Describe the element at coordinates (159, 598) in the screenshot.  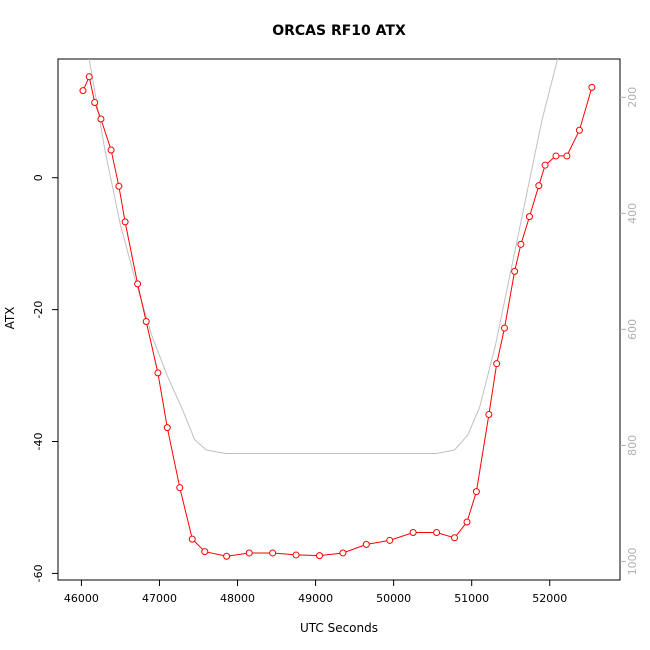
I see `x-tick-label: 47000` at that location.